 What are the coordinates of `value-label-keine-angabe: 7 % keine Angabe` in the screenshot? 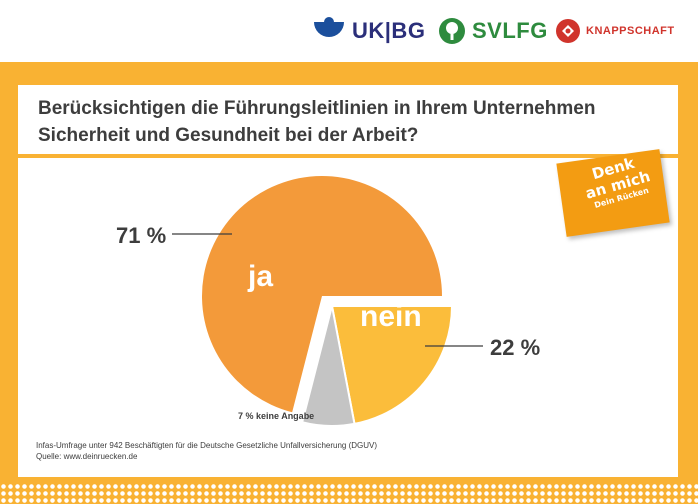 It's located at (276, 416).